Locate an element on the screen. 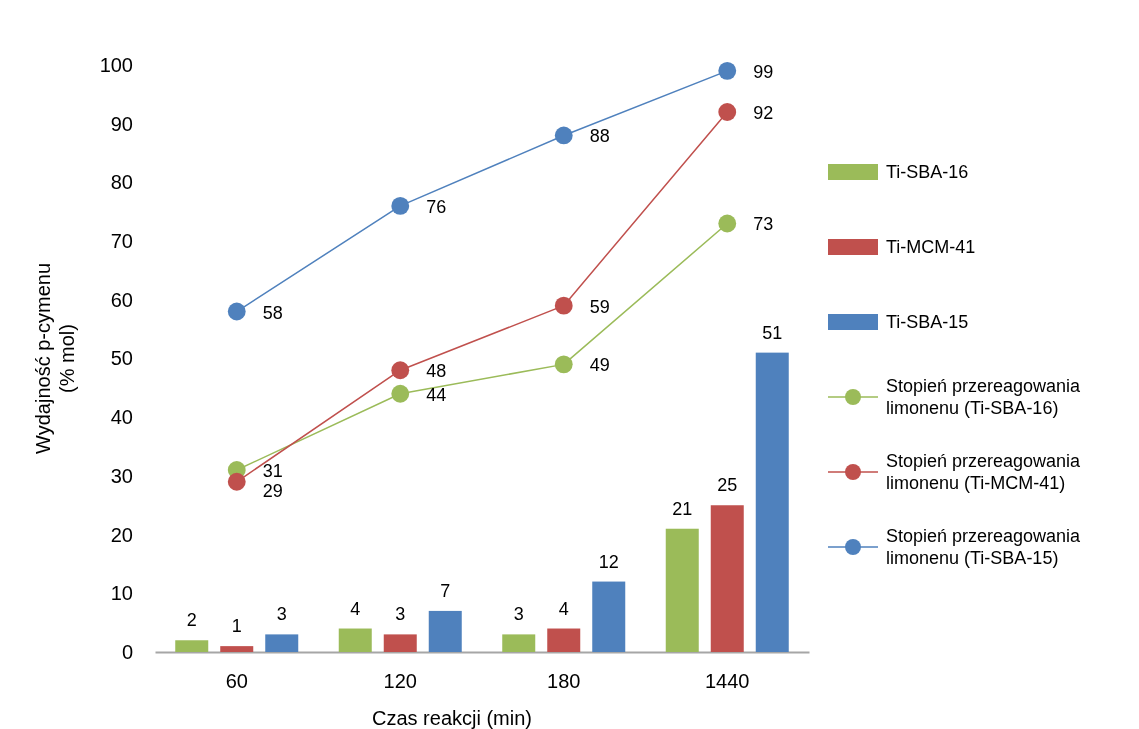  y-tick-label: 40 is located at coordinates (121, 417).